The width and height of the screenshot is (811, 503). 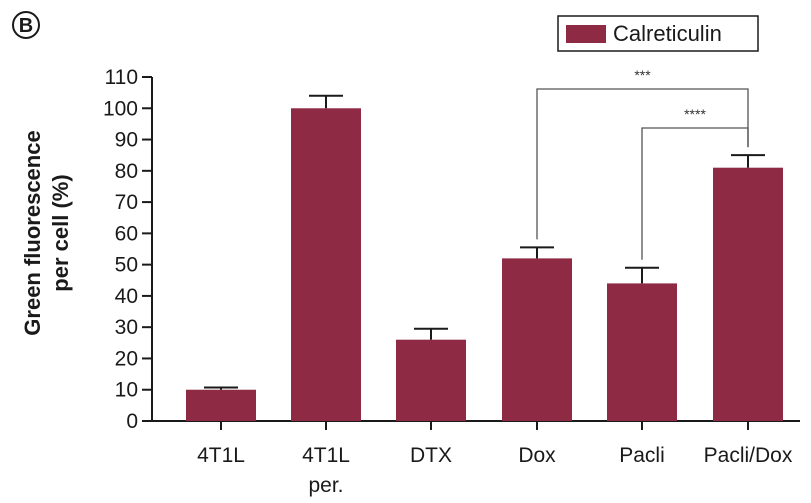 I want to click on panel-label: B, so click(x=26, y=25).